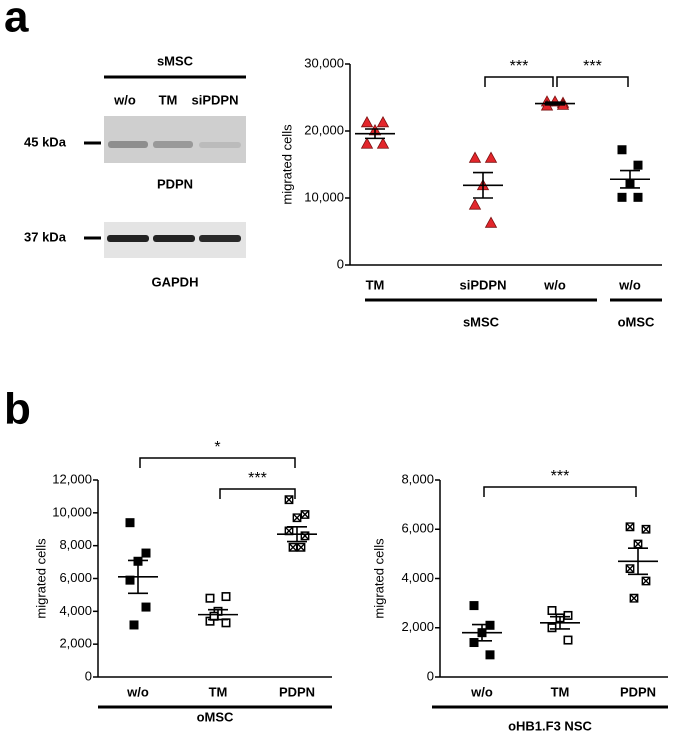 Image resolution: width=683 pixels, height=741 pixels. I want to click on panel-letter: b, so click(17, 409).